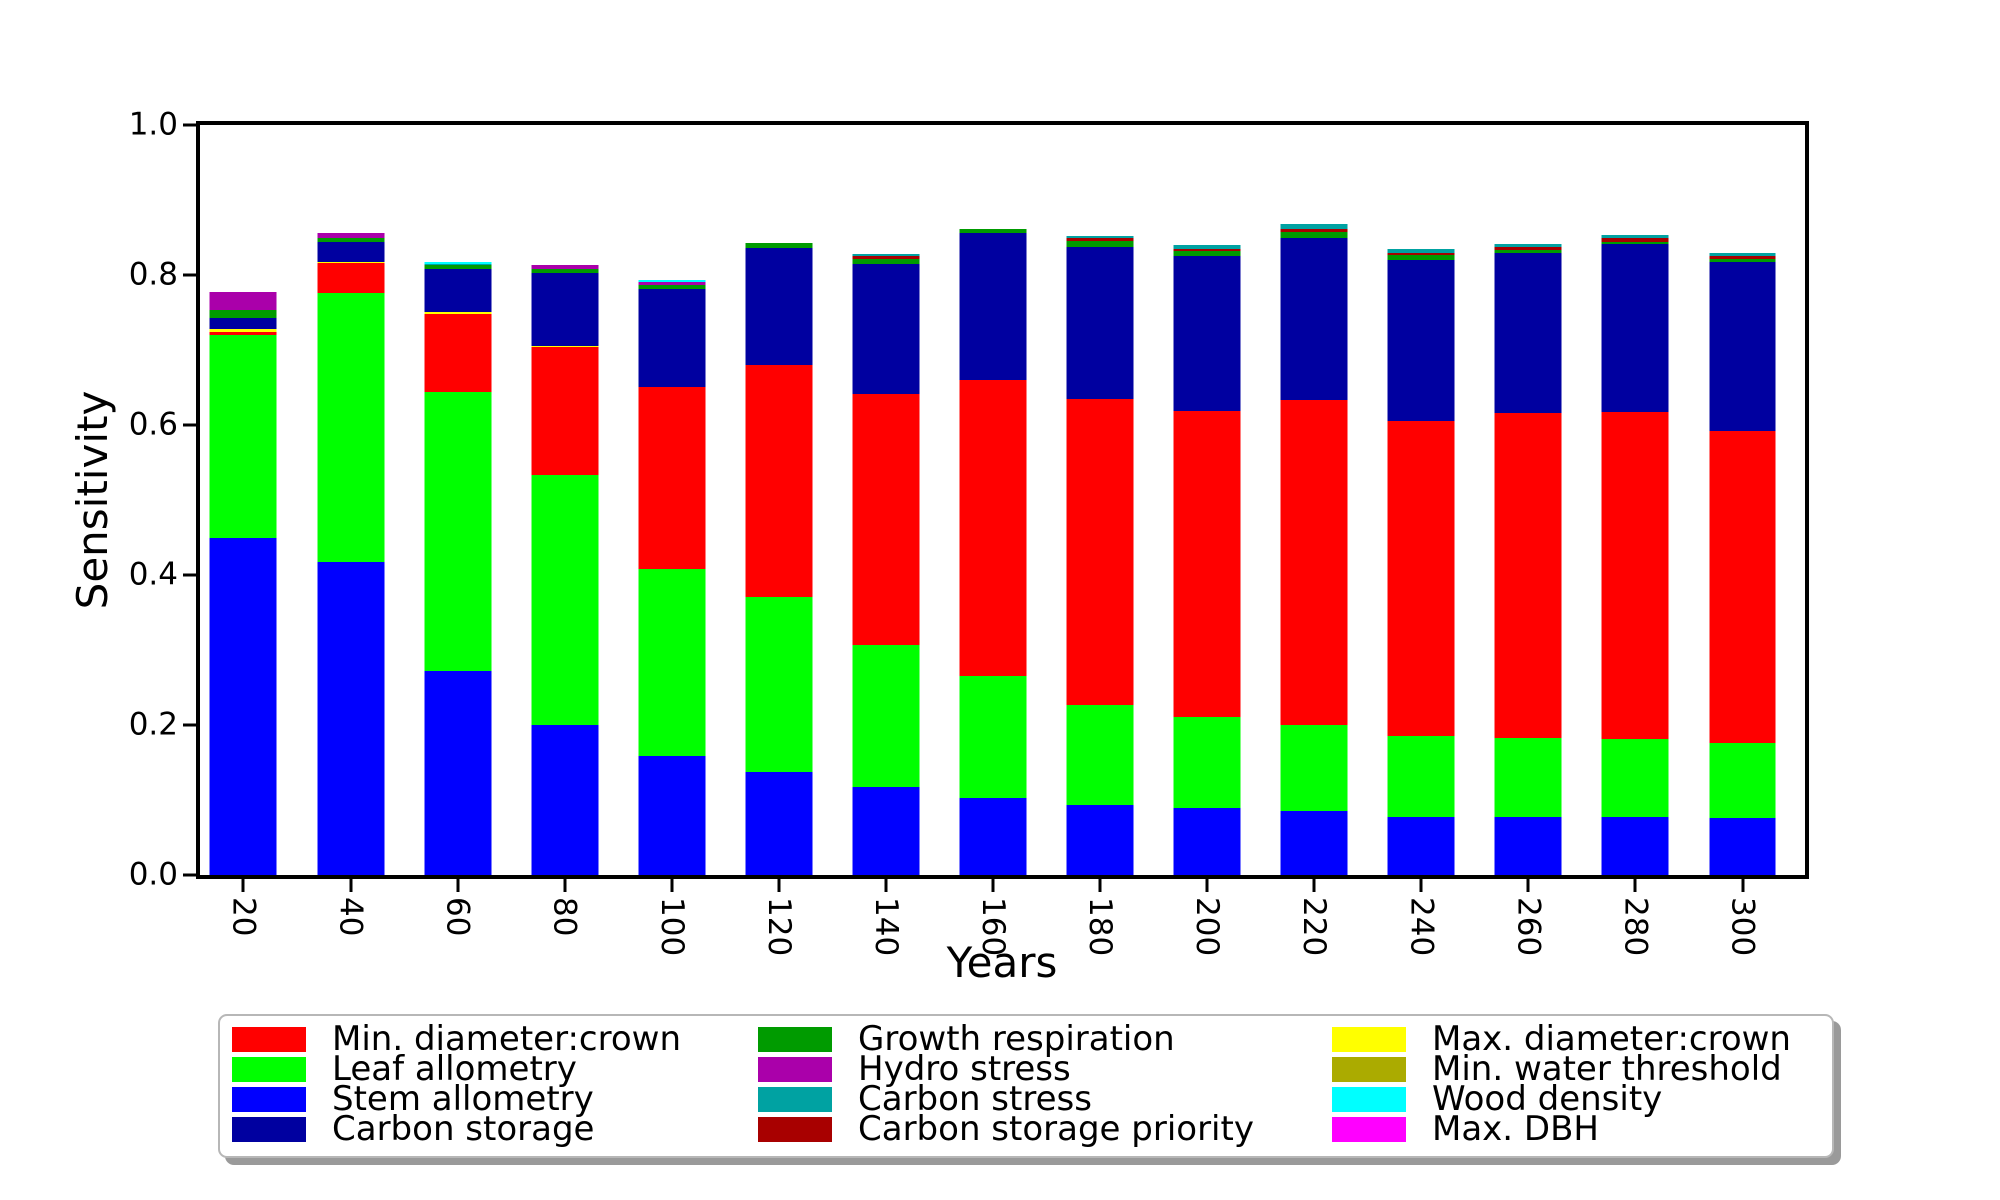 Image resolution: width=2000 pixels, height=1200 pixels. I want to click on x-tick-label: 120, so click(778, 927).